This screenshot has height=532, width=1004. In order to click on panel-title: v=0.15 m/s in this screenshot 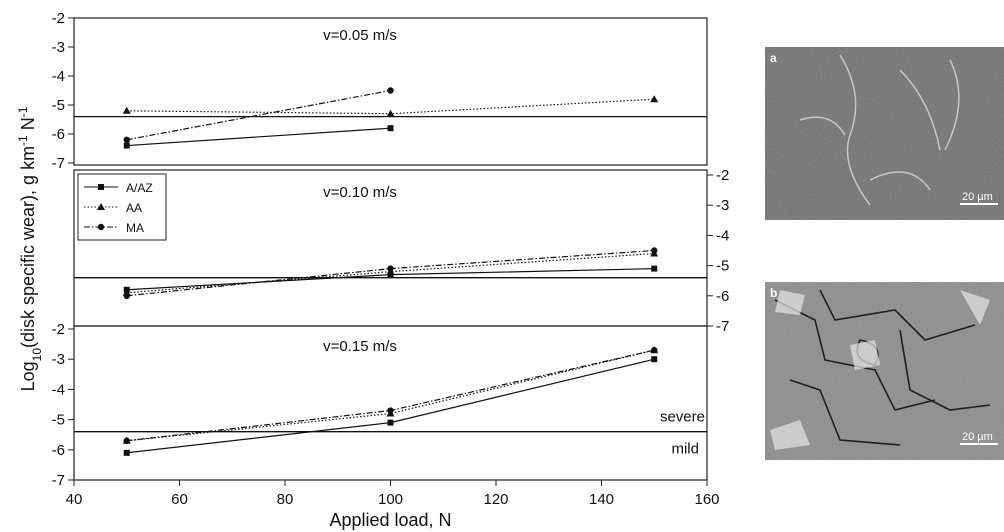, I will do `click(360, 346)`.